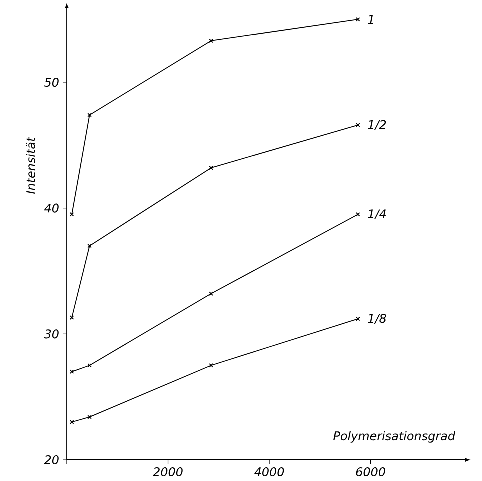  Describe the element at coordinates (31, 165) in the screenshot. I see `y-axis-title: Intensität` at that location.